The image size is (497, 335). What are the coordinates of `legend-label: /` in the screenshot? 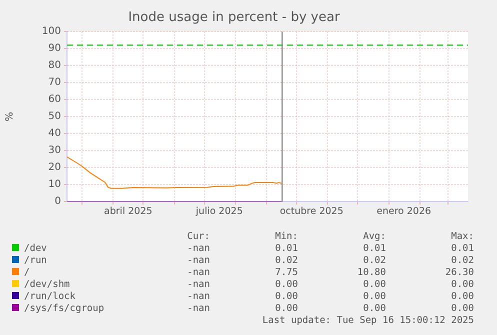 It's located at (27, 272).